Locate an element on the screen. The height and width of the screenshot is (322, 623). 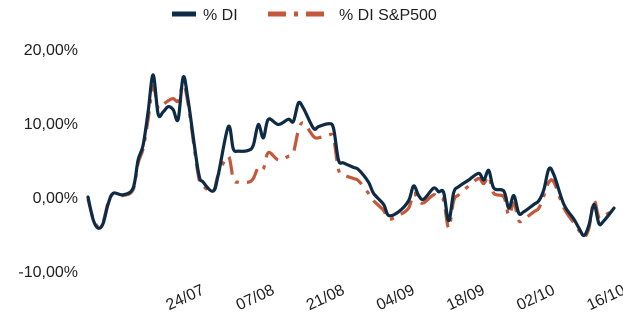
x-tick-label: 02/10 is located at coordinates (536, 298).